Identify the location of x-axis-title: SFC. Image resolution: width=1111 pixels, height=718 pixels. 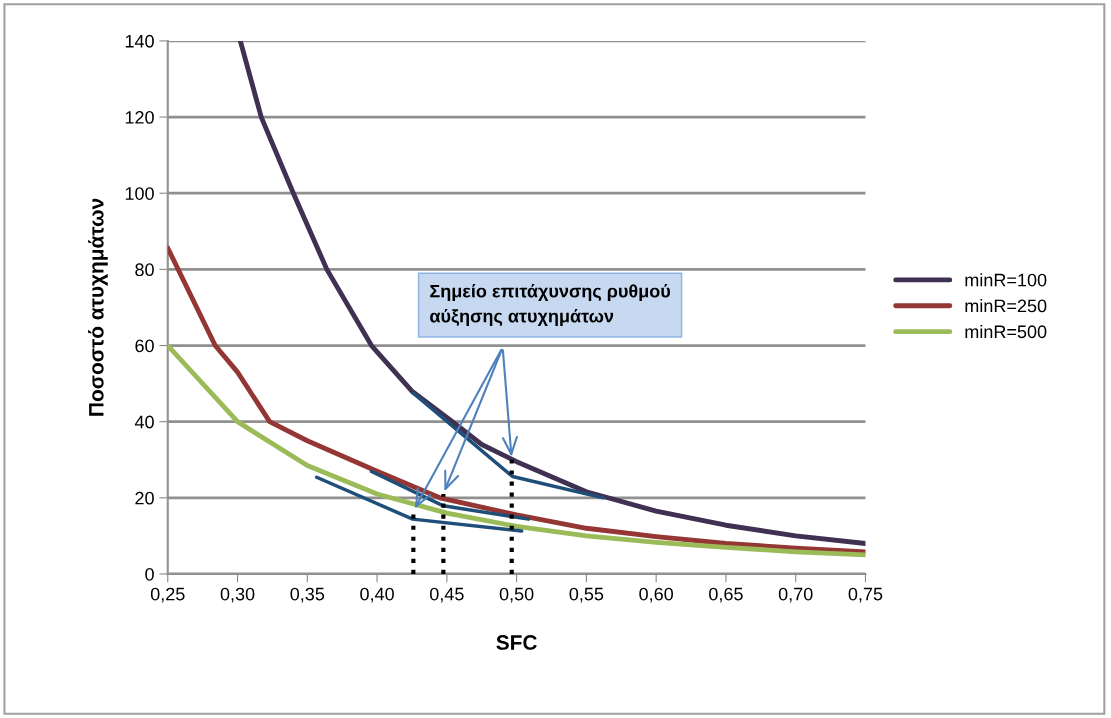
(516, 642).